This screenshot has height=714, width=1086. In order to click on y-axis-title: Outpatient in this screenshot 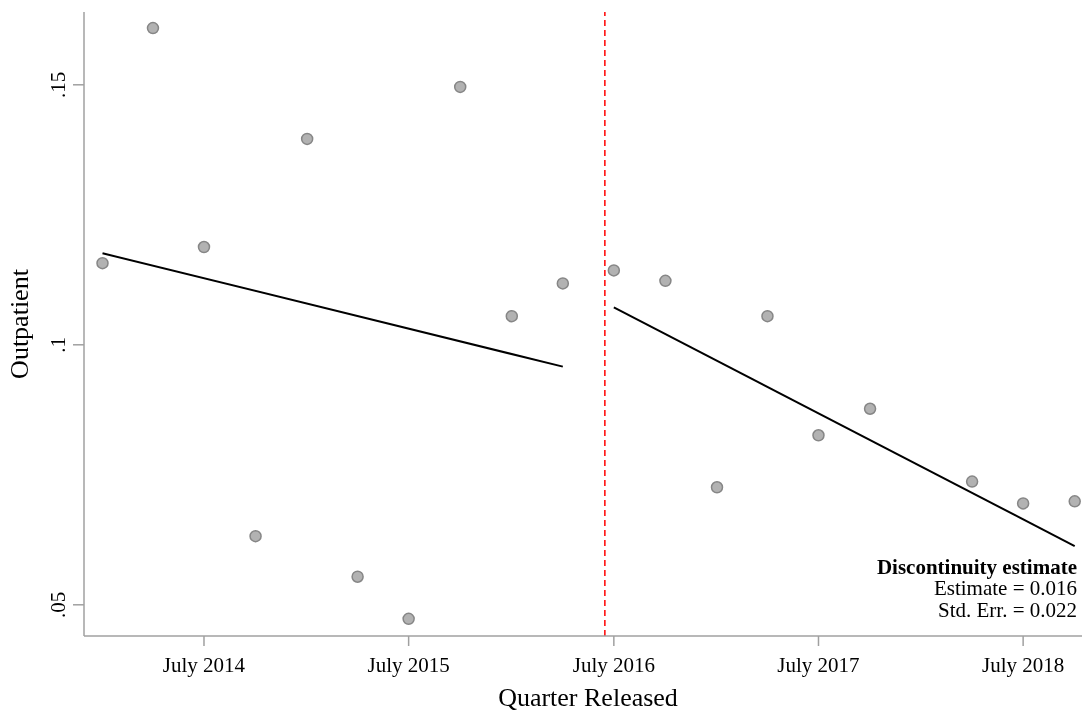, I will do `click(19, 323)`.